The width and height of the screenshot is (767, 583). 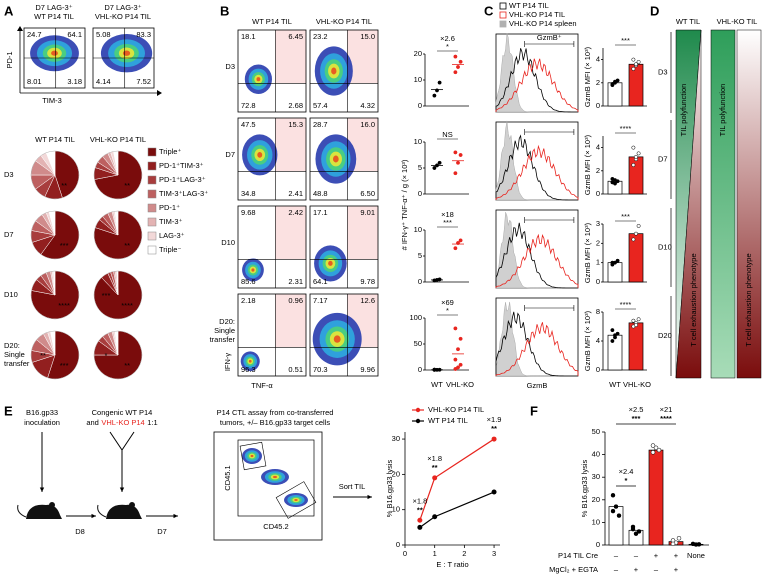 I want to click on quadrant-value: 83.3, so click(x=143, y=34).